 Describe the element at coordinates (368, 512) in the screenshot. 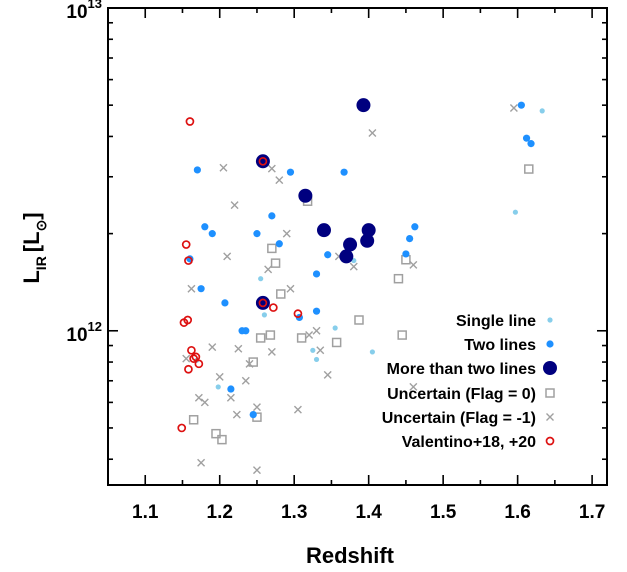

I see `x-tick-label: 1.4` at that location.